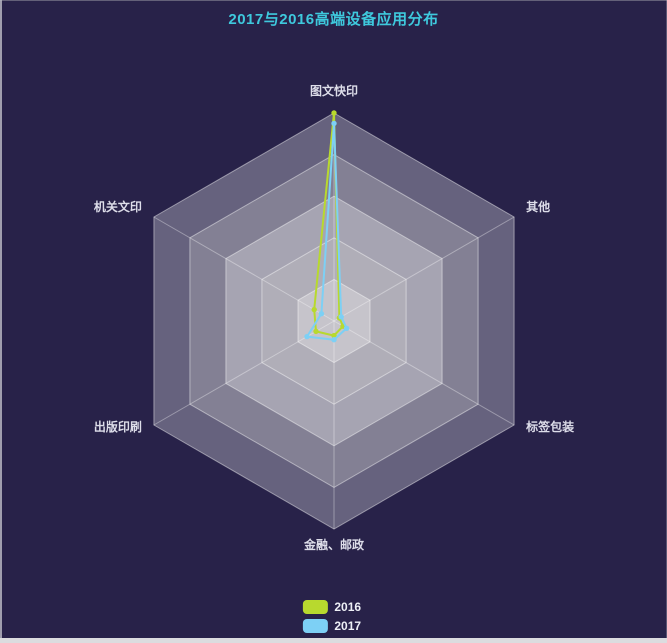 The width and height of the screenshot is (667, 643). Describe the element at coordinates (118, 426) in the screenshot. I see `axis-label-4: 出版印刷` at that location.